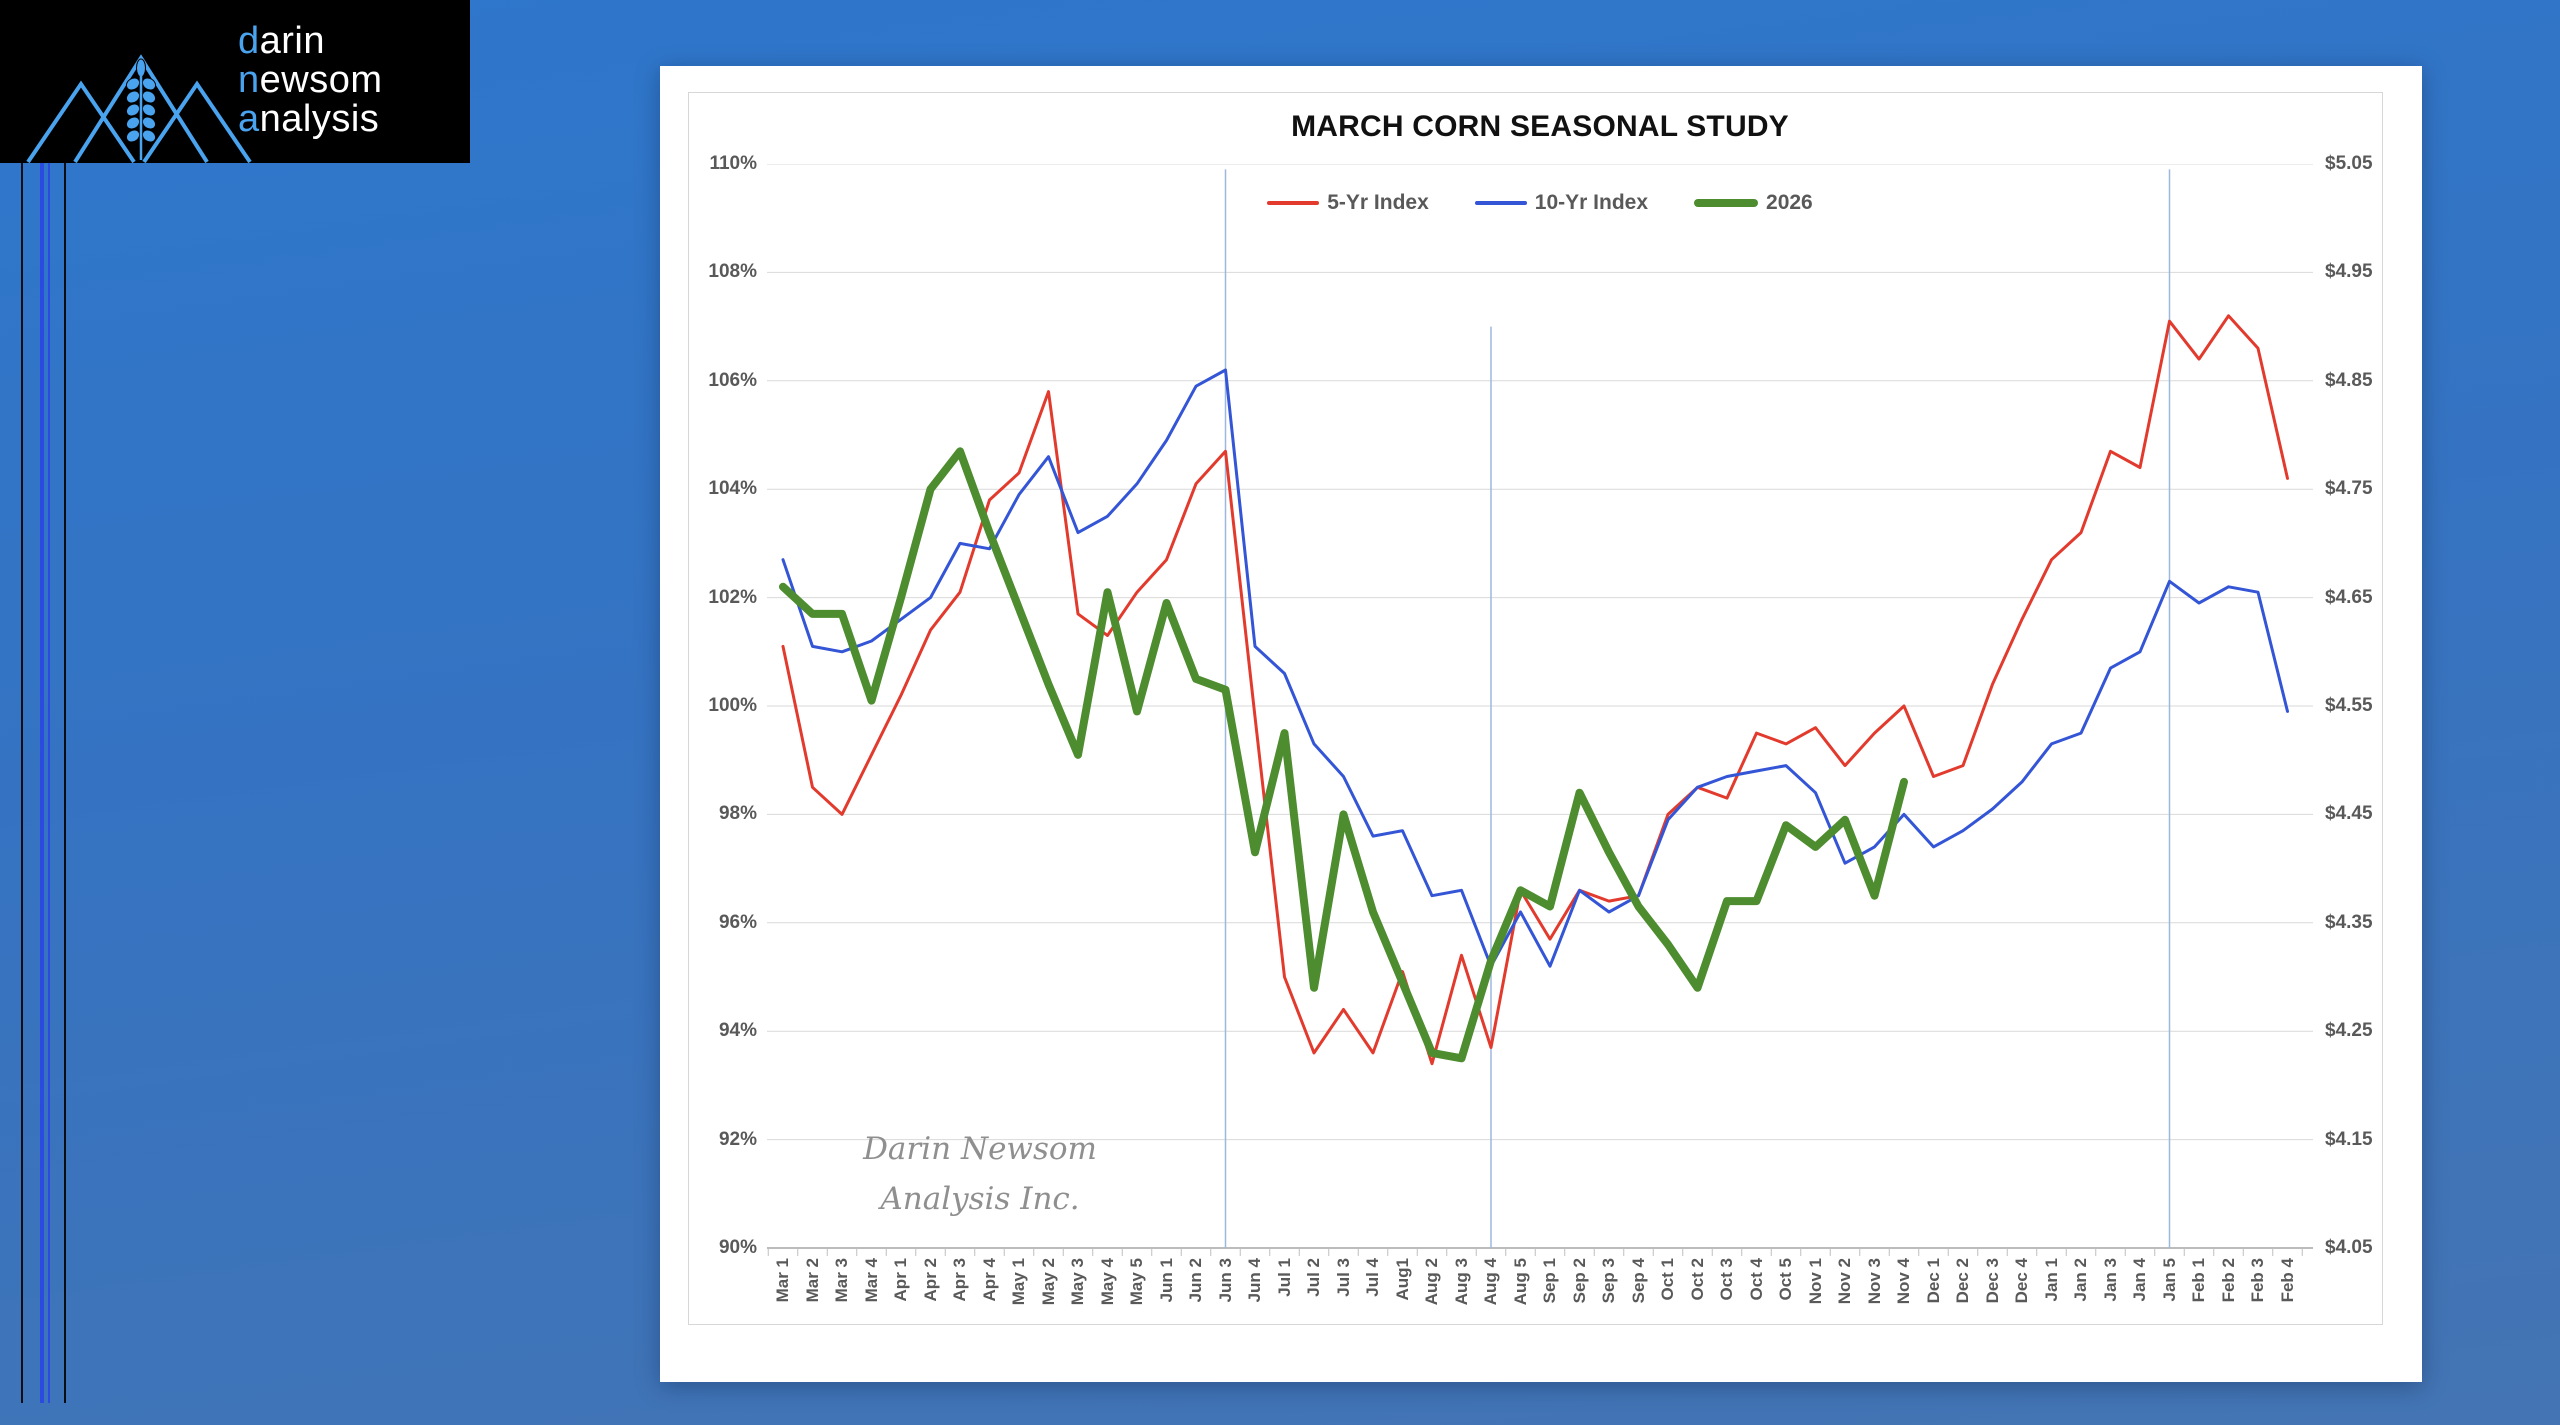  I want to click on axis-label-right-4: $4.65, so click(2349, 597).